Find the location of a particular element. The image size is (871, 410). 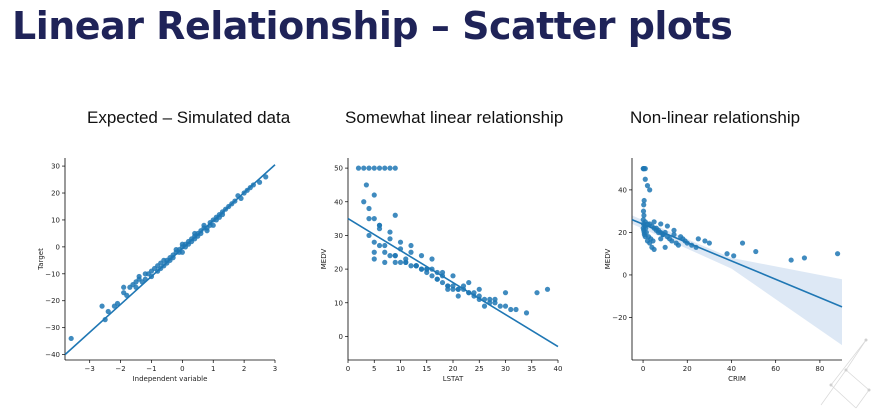

chart-title-crim: Non-linear relationship is located at coordinates (715, 117).